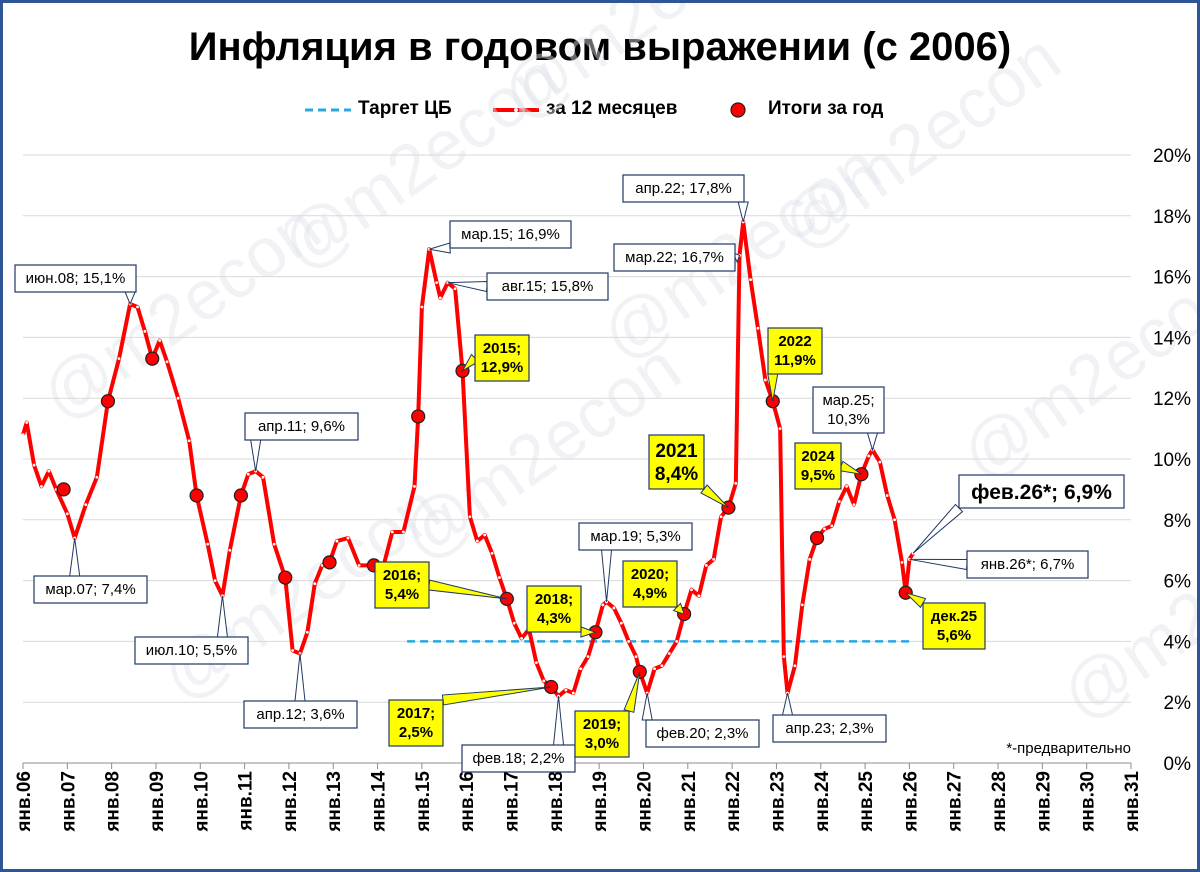 Image resolution: width=1200 pixels, height=872 pixels. I want to click on callout-text: фев.26*; 6,9%, so click(1041, 492).